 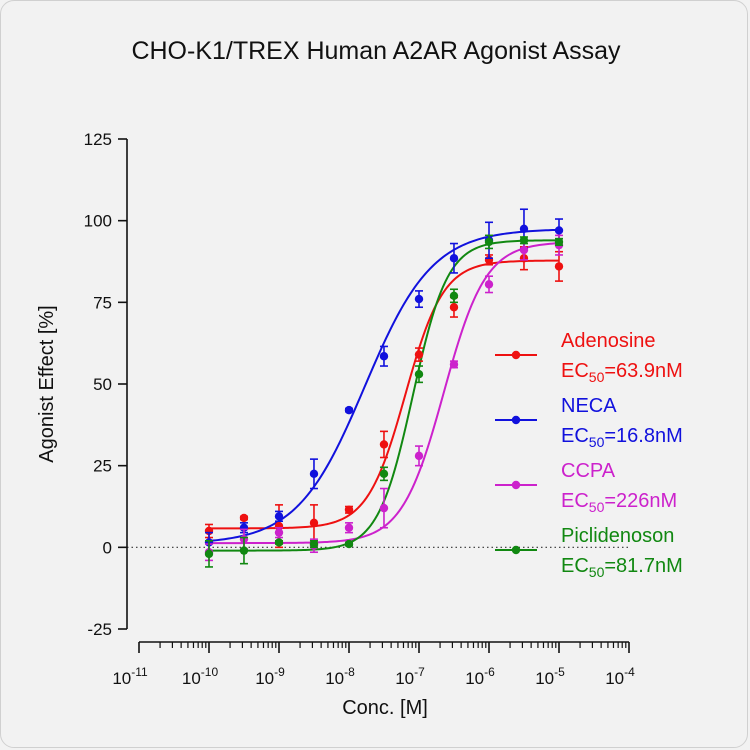 I want to click on y-tick-label: 125, so click(x=98, y=139).